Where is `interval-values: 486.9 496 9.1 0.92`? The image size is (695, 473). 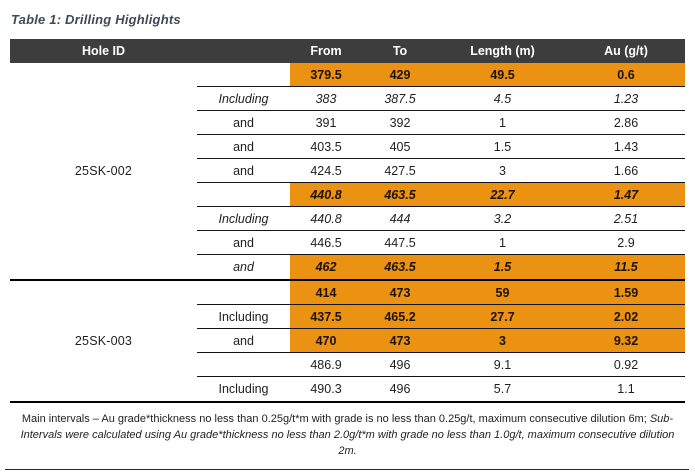 interval-values: 486.9 496 9.1 0.92 is located at coordinates (487, 364).